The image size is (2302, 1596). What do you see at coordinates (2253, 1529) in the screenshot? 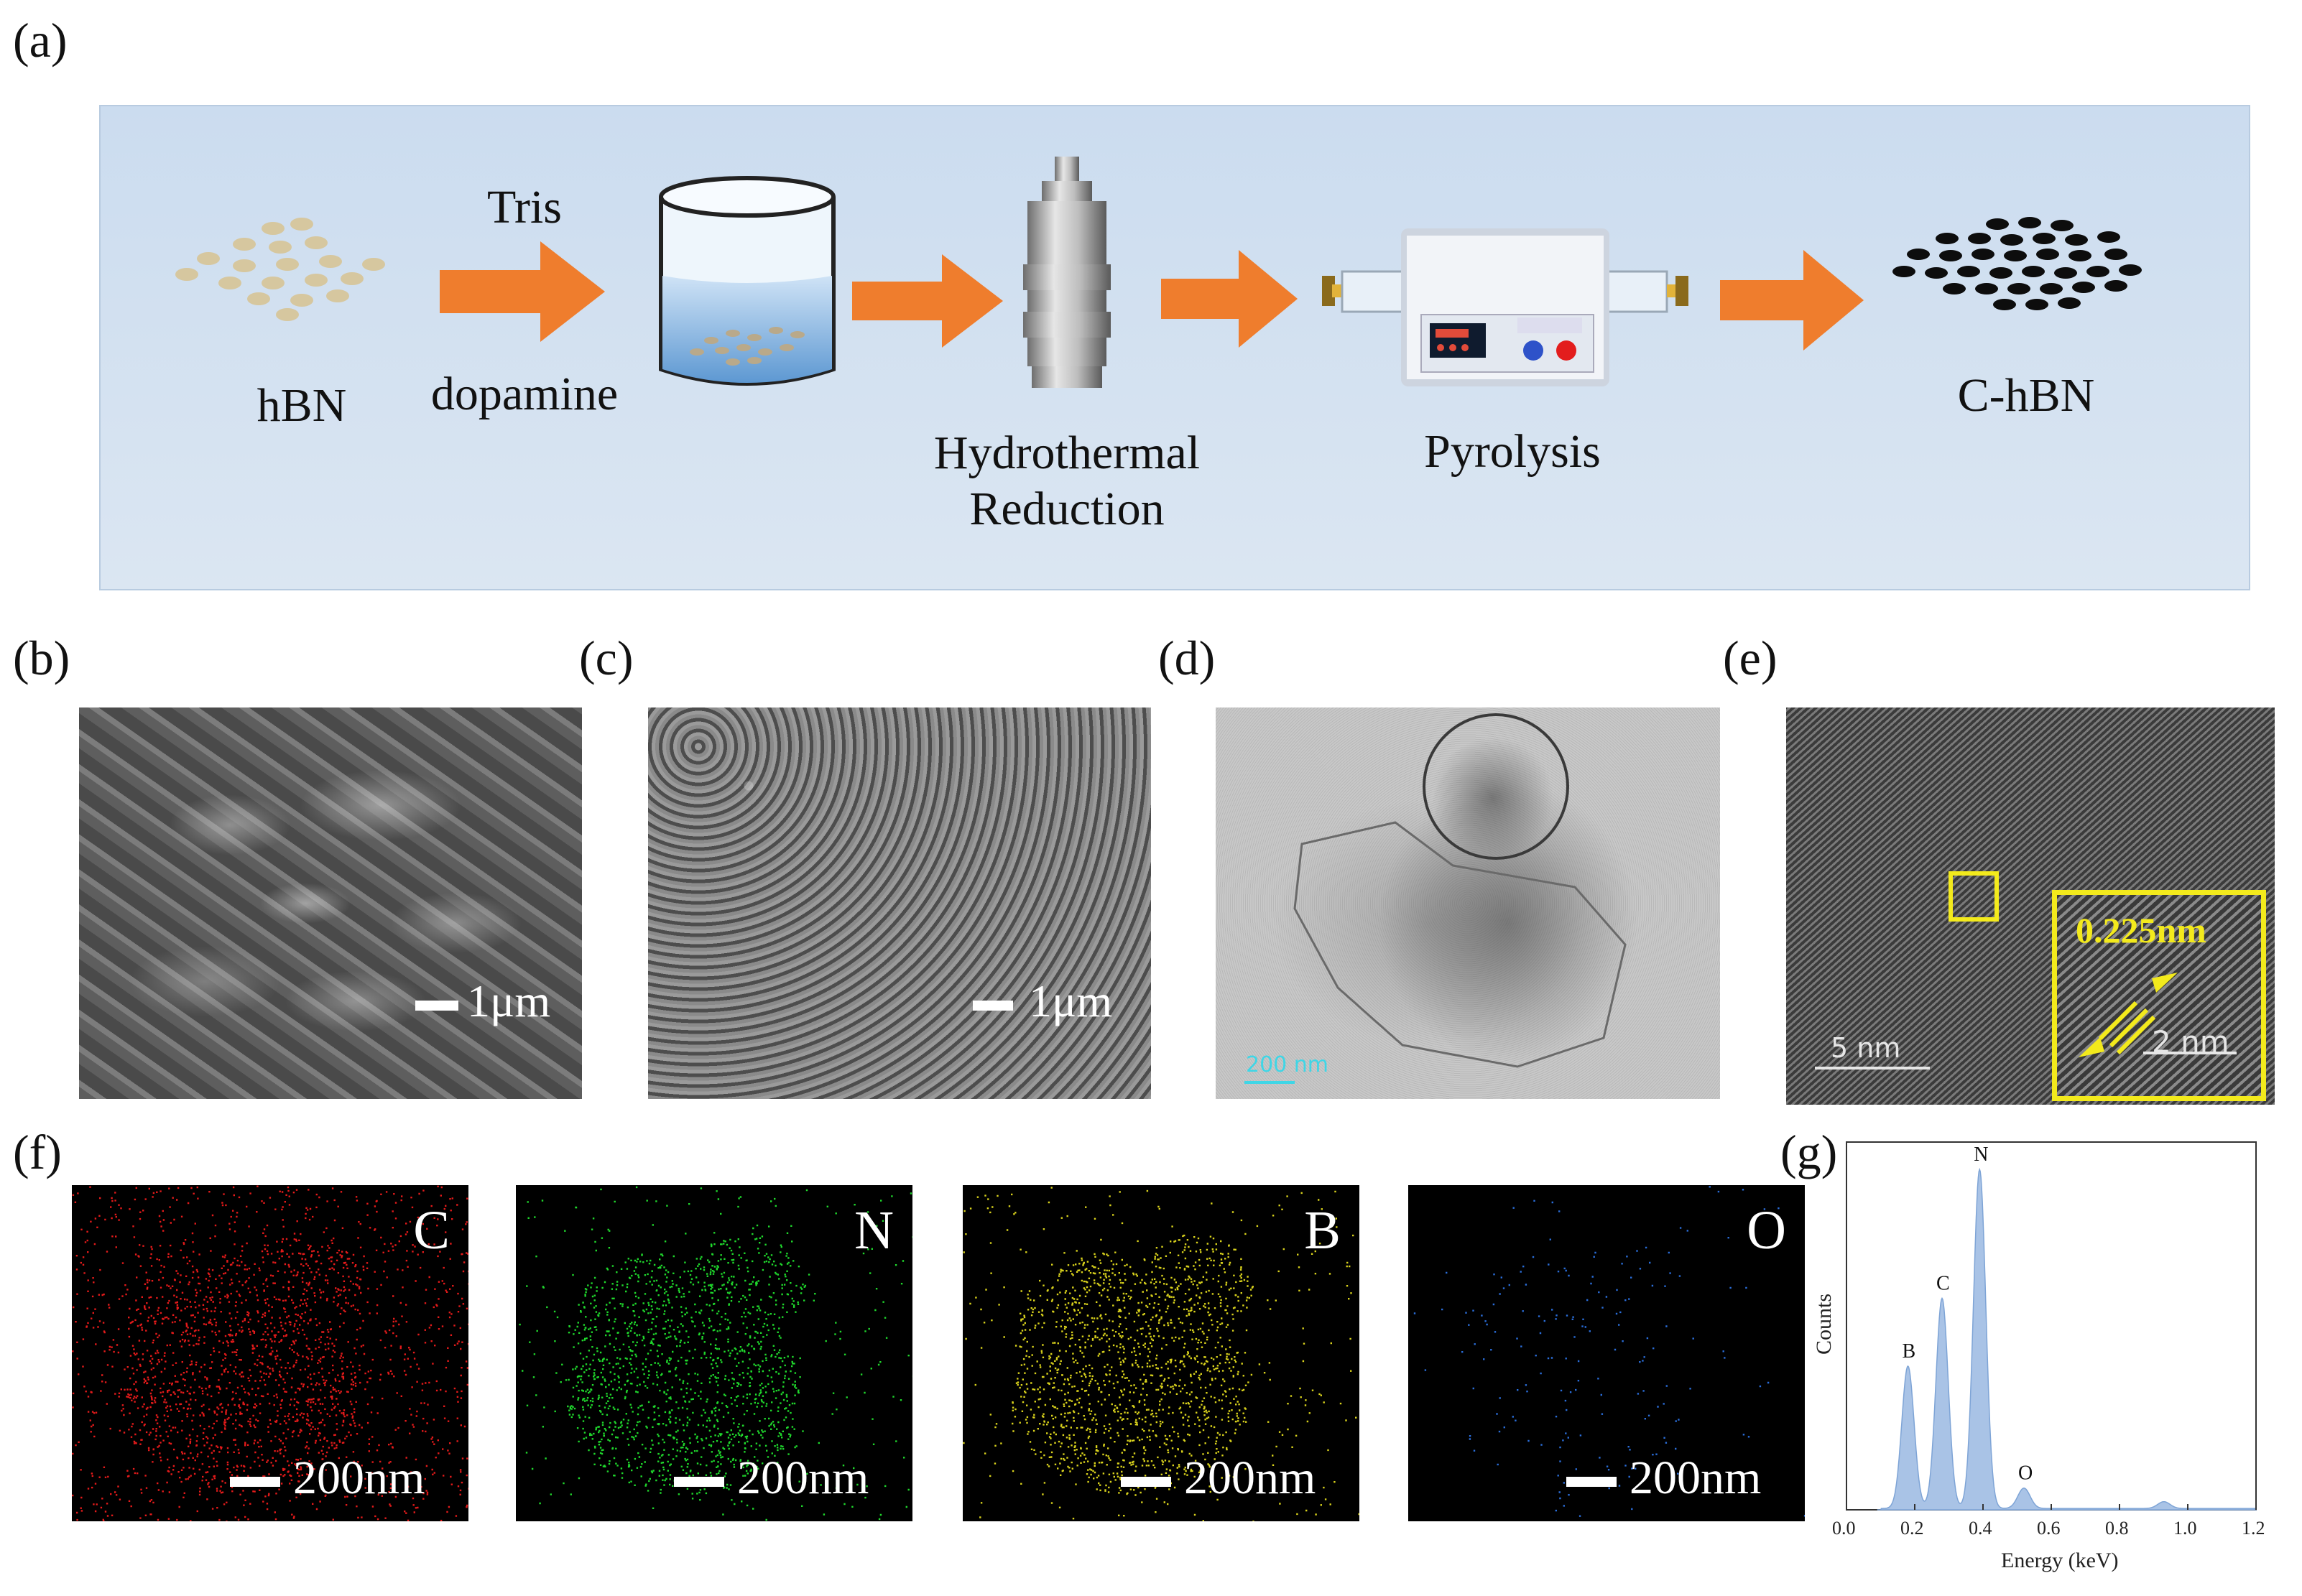
I see `x-tick-label: 1.2` at bounding box center [2253, 1529].